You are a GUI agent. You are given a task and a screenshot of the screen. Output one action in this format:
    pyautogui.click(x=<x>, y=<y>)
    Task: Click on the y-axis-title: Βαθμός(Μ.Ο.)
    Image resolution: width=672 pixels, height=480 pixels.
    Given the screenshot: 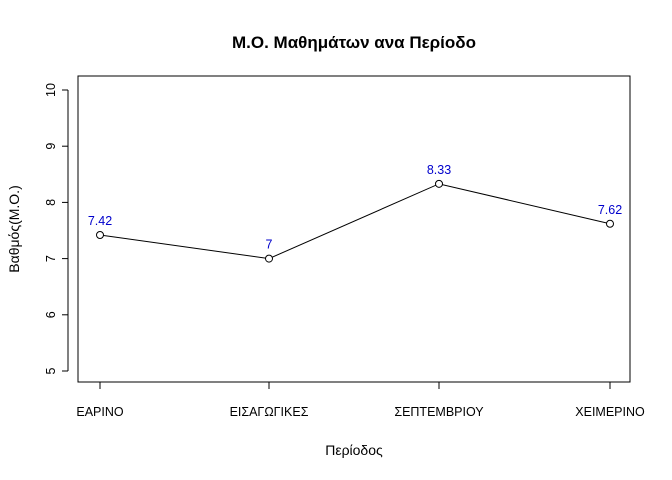 What is the action you would take?
    pyautogui.click(x=14, y=228)
    